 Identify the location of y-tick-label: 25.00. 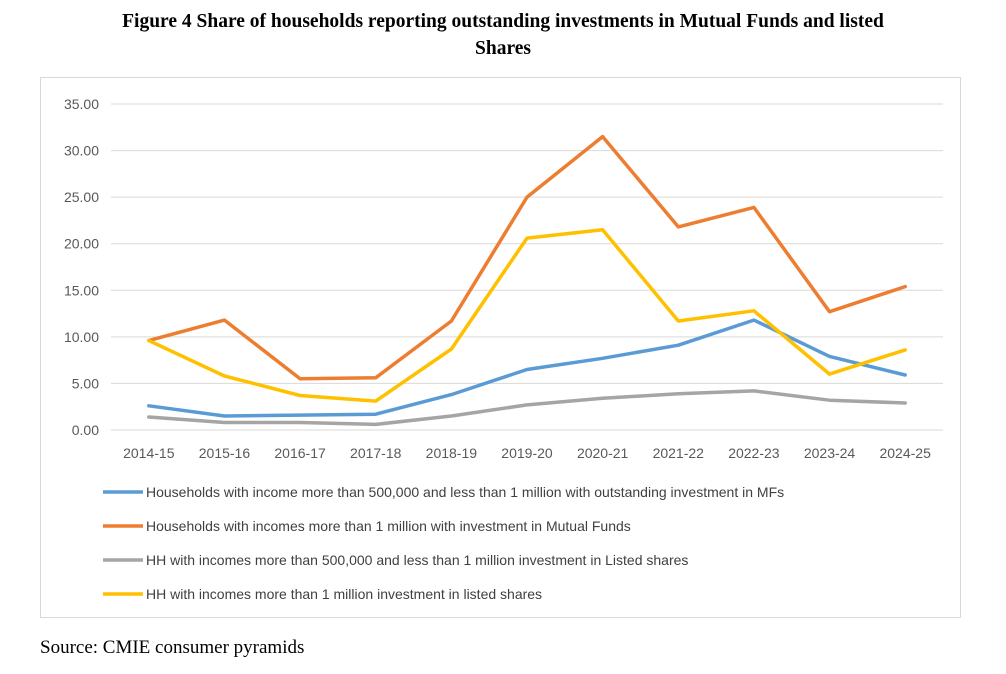
(81, 197).